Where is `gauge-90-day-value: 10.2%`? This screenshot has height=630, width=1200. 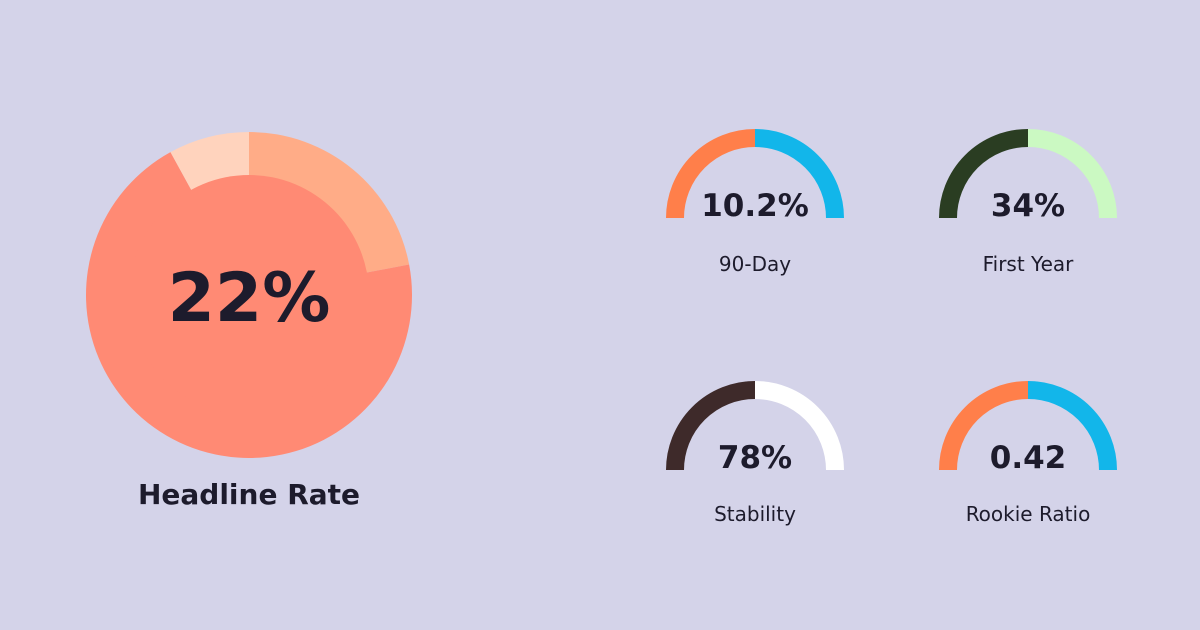 gauge-90-day-value: 10.2% is located at coordinates (755, 206).